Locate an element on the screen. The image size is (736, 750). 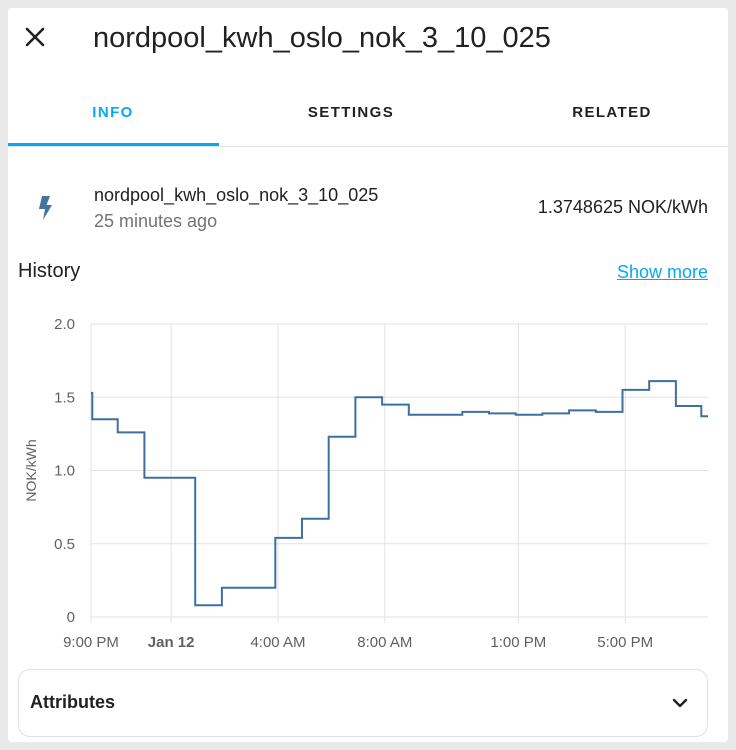
y-tick-label: 2.0 is located at coordinates (64, 324).